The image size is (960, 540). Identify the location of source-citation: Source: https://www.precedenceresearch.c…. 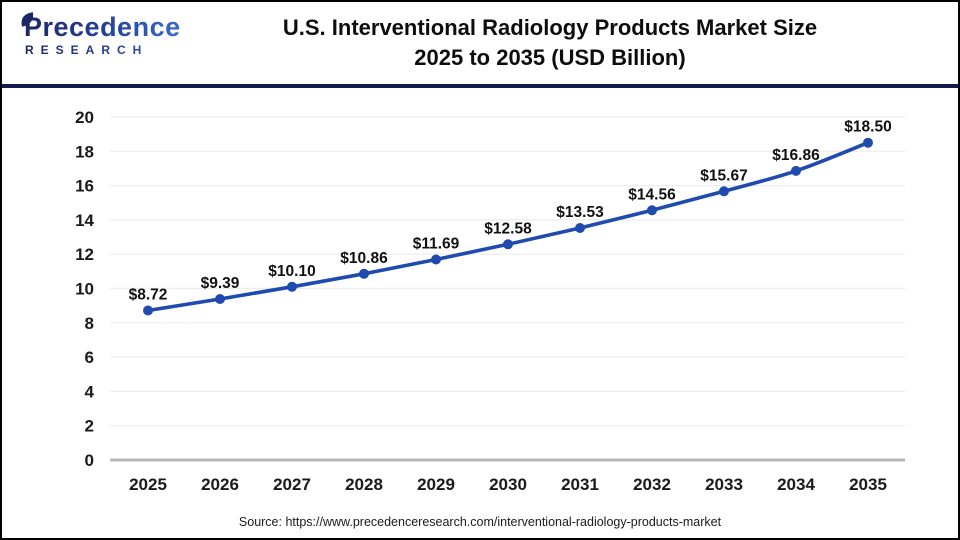
(480, 522).